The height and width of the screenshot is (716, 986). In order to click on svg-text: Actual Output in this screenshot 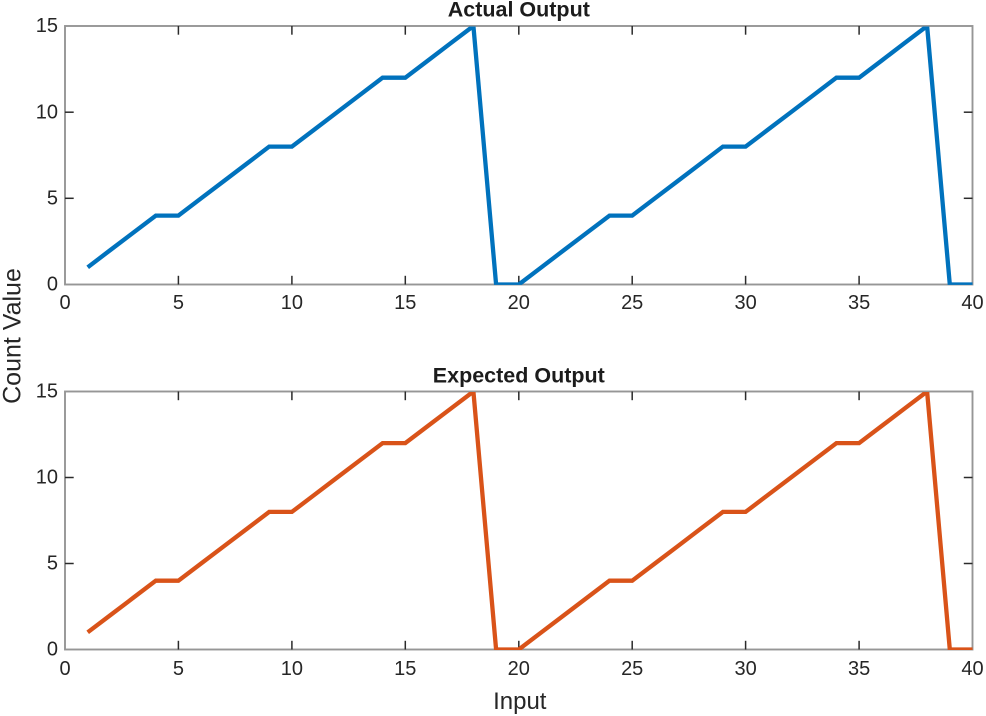, I will do `click(519, 11)`.